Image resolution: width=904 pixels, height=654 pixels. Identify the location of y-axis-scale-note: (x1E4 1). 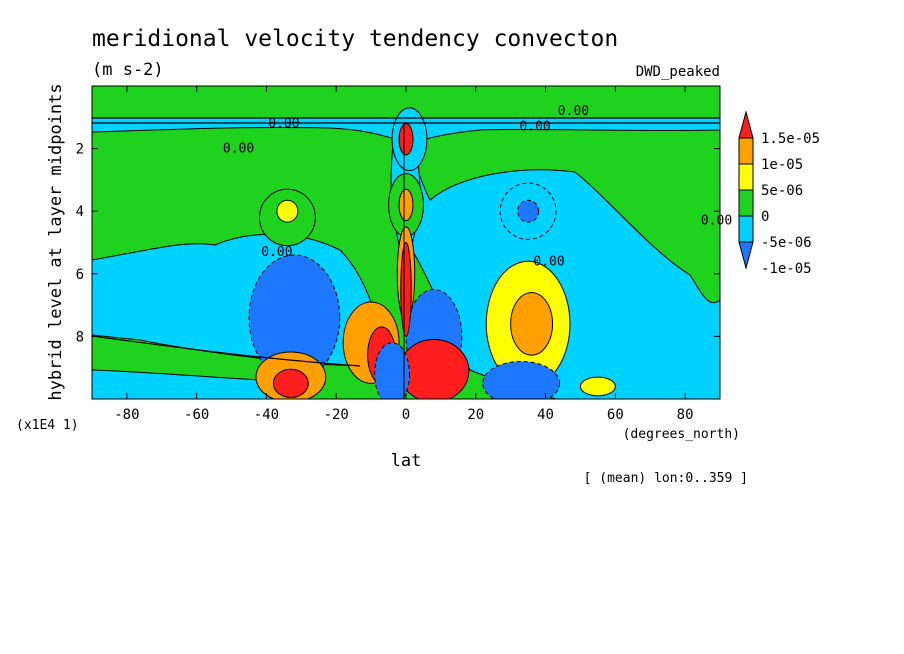
(47, 425).